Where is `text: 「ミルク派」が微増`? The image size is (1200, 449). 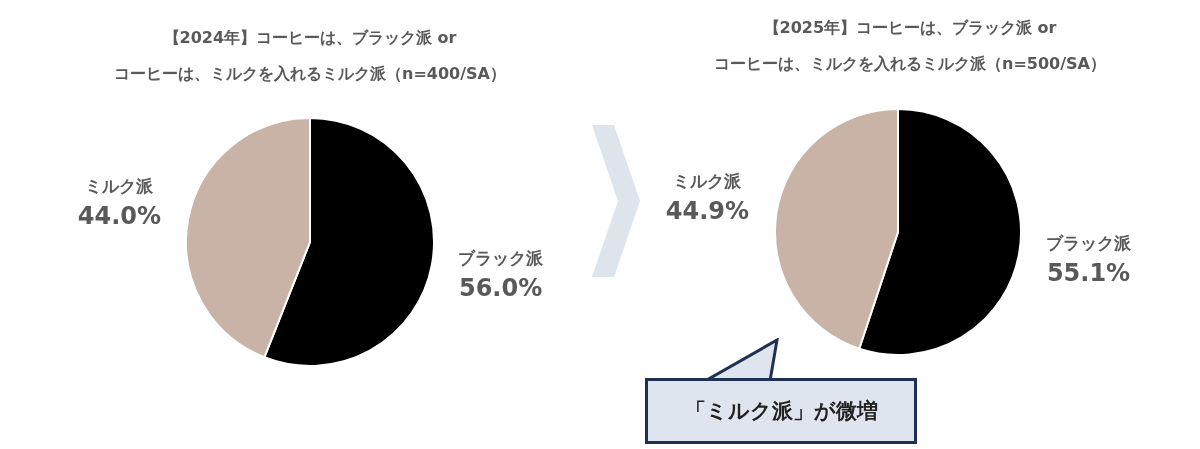 text: 「ミルク派」が微増 is located at coordinates (781, 411).